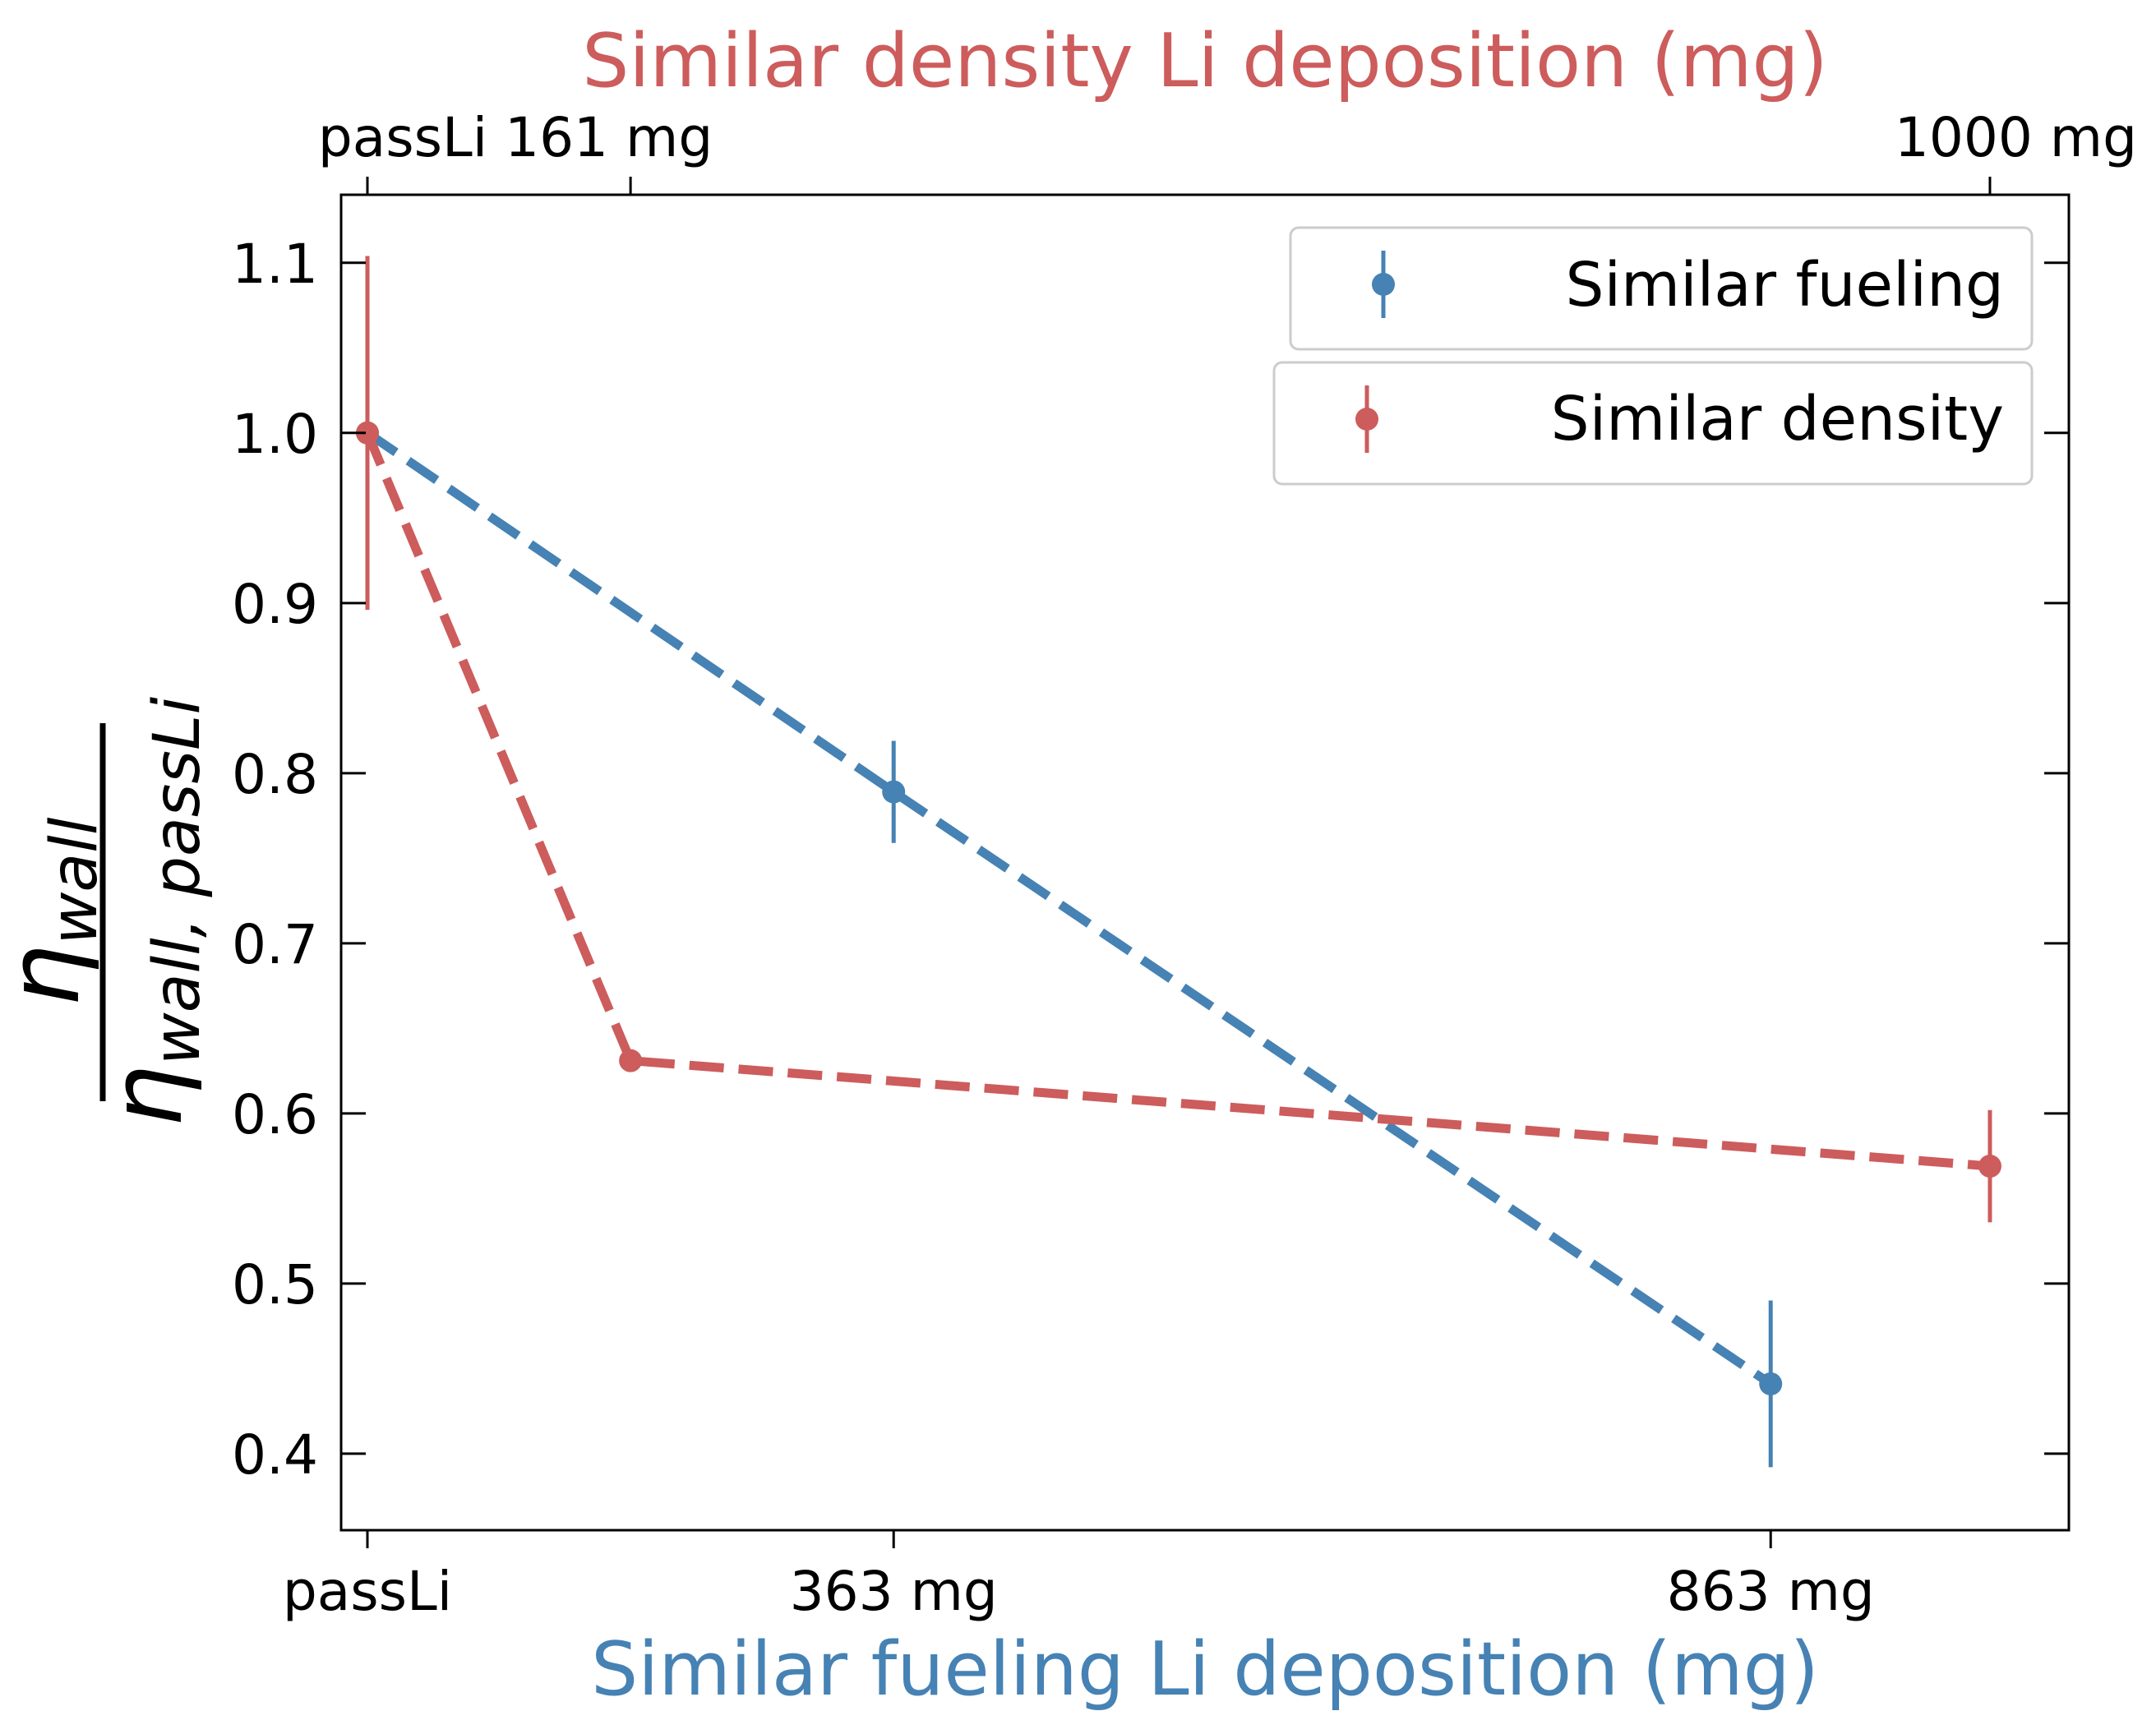 The width and height of the screenshot is (2156, 1734). I want to click on y-label-denominator: ηwall, passLi, so click(153, 912).